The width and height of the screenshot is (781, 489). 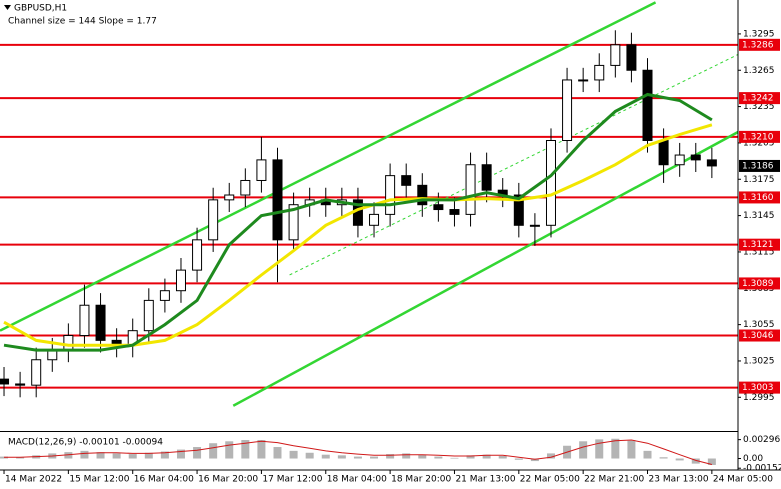 What do you see at coordinates (759, 107) in the screenshot?
I see `y-tick-label: 1.3235` at bounding box center [759, 107].